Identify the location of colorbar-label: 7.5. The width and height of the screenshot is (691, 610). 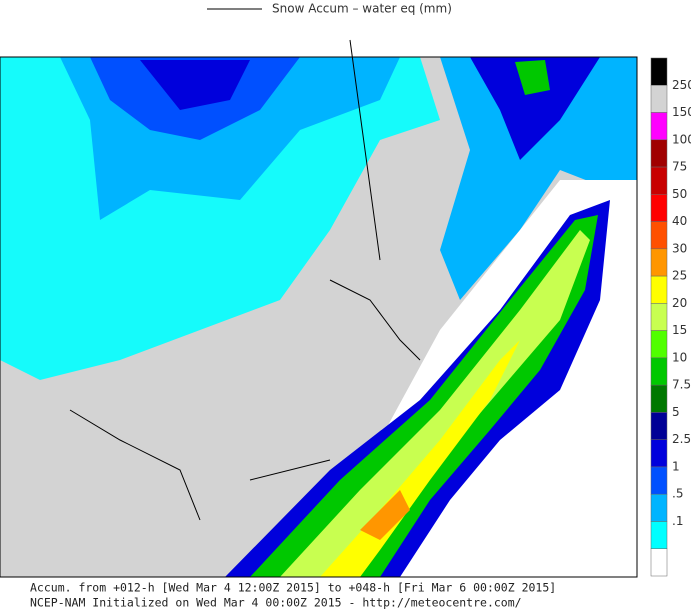
(681, 385).